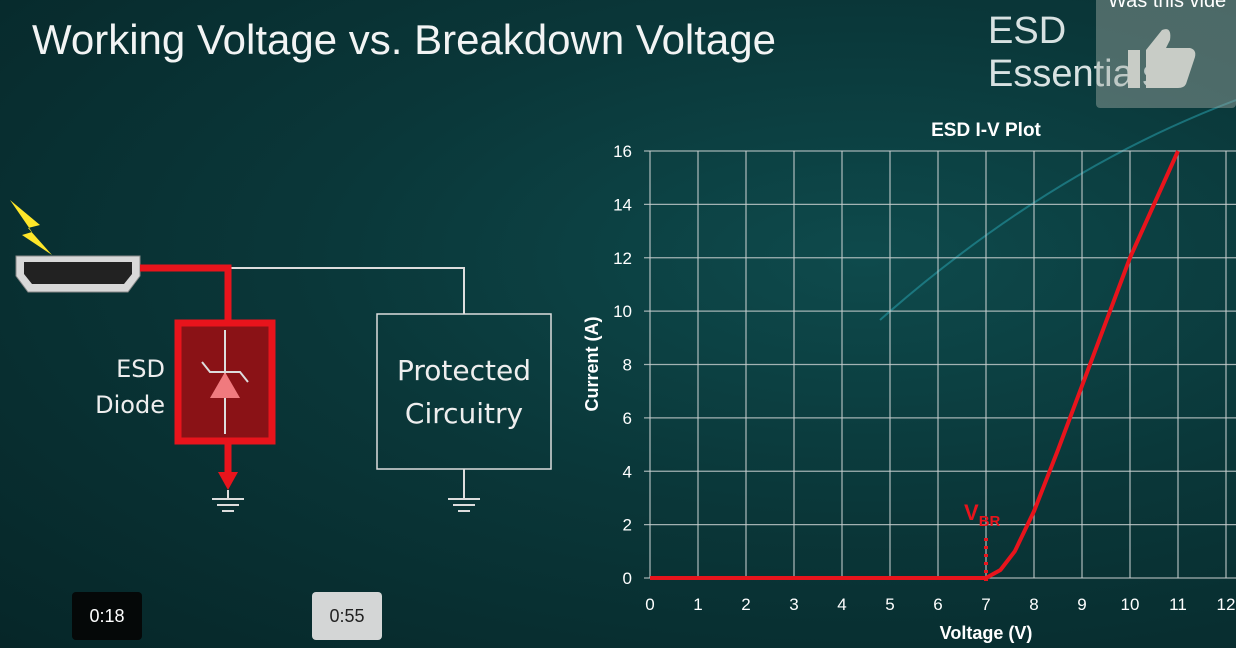 This screenshot has width=1236, height=648. I want to click on feedback-prompt: Was this vide, so click(1166, 54).